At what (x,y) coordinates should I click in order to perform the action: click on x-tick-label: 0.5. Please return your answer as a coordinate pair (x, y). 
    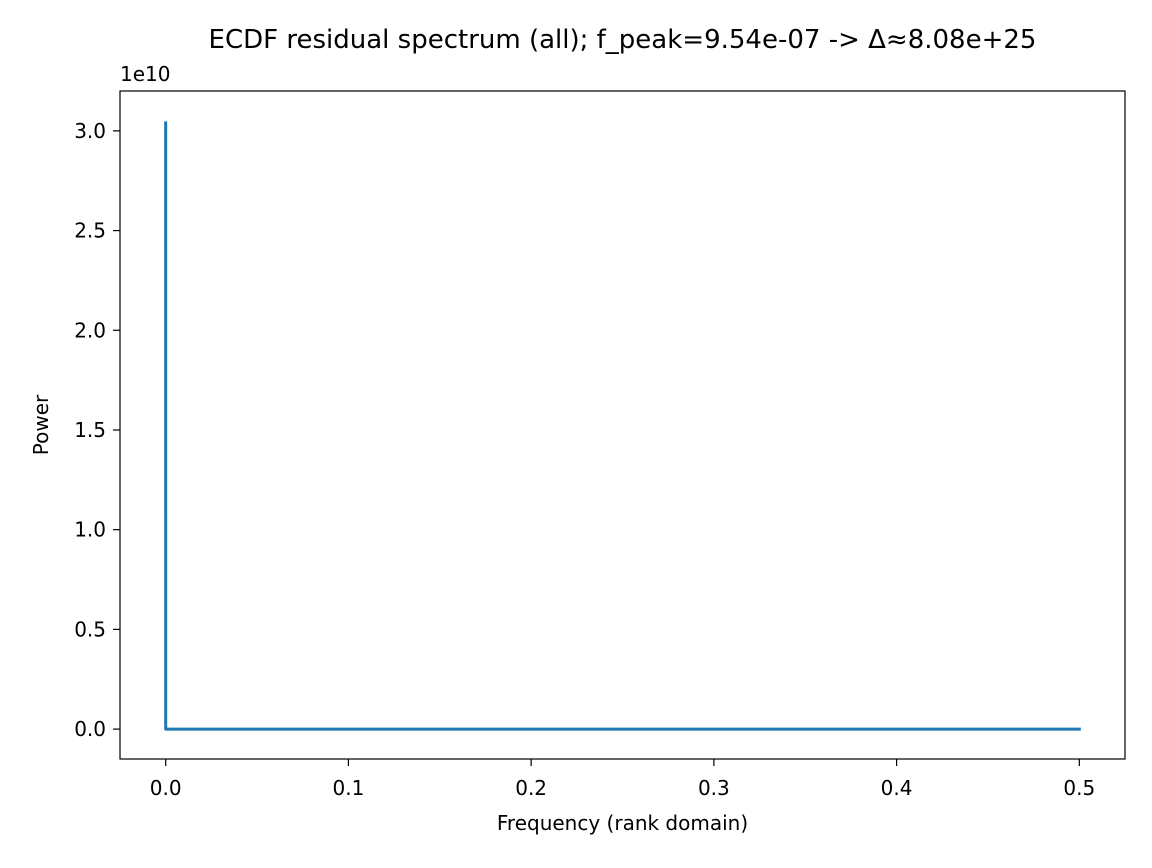
    Looking at the image, I should click on (1079, 788).